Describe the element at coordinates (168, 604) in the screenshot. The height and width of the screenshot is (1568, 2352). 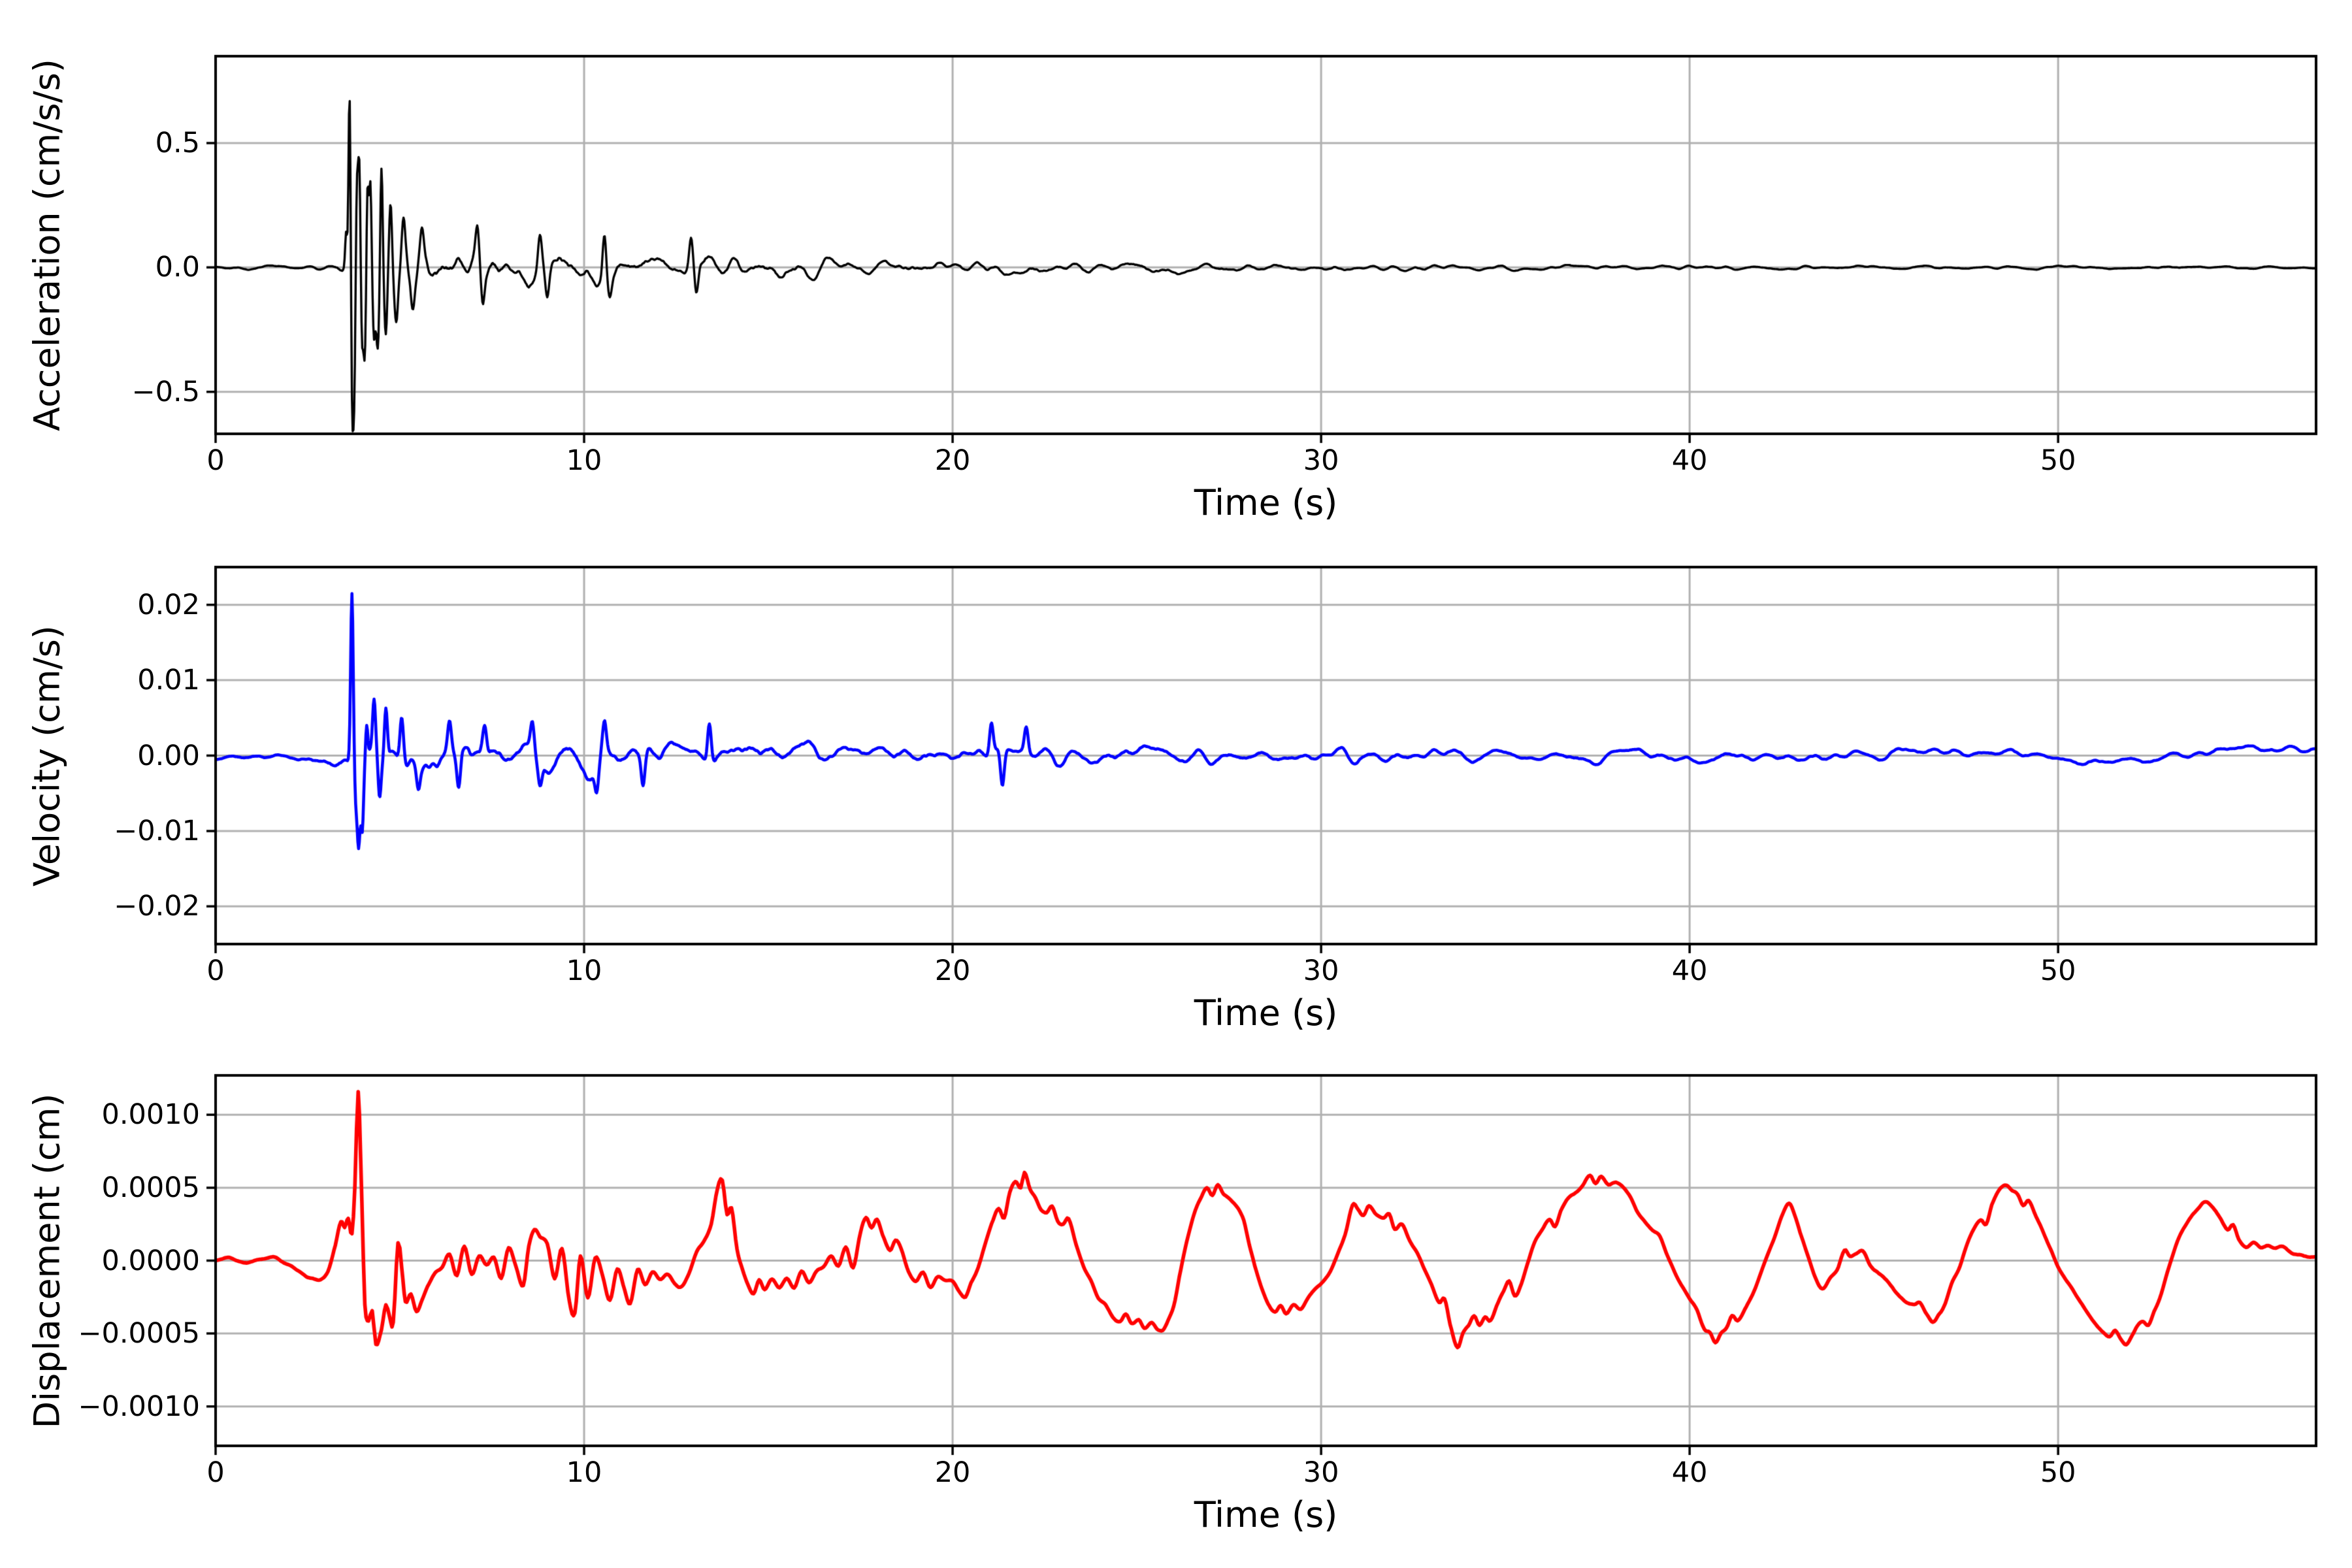
I see `y-tick-label: 0.02` at that location.